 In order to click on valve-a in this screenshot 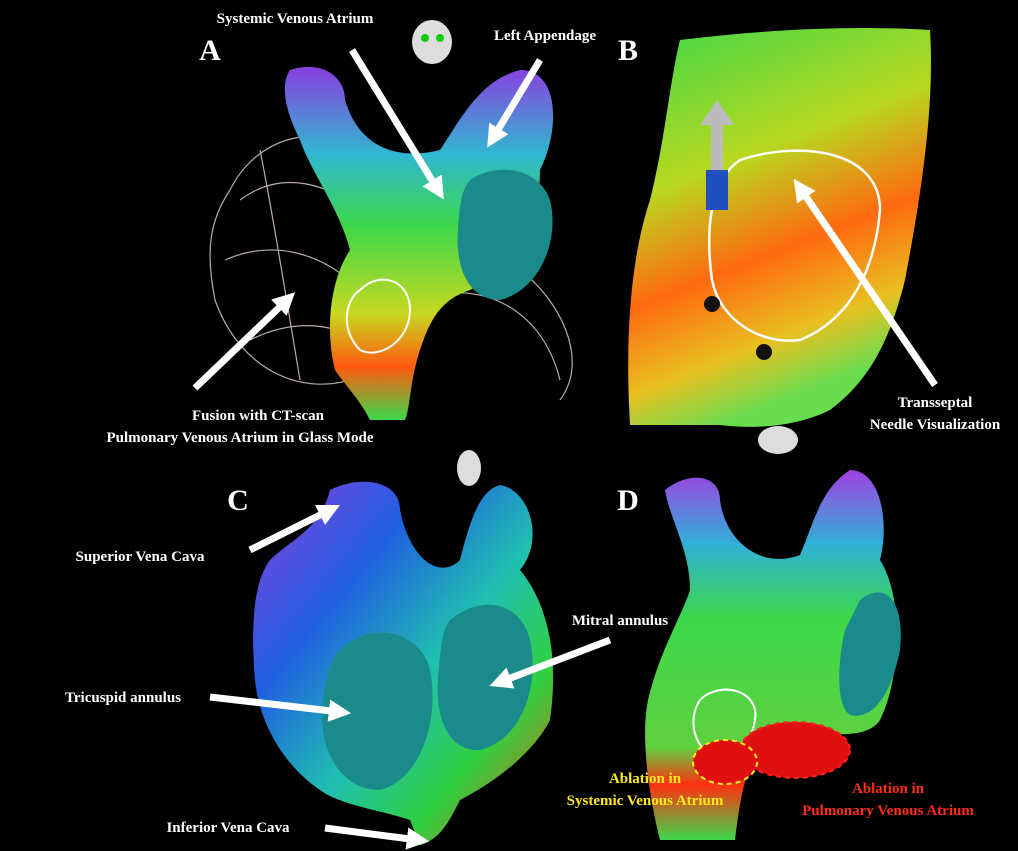, I will do `click(505, 234)`.